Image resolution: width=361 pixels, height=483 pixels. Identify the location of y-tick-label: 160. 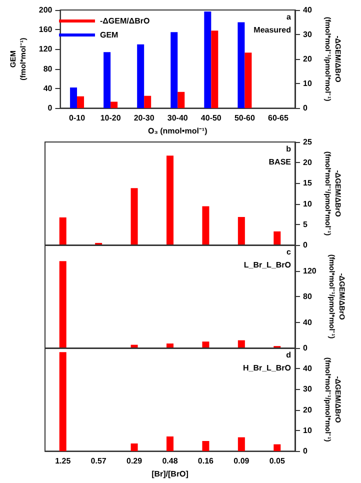
(45, 29).